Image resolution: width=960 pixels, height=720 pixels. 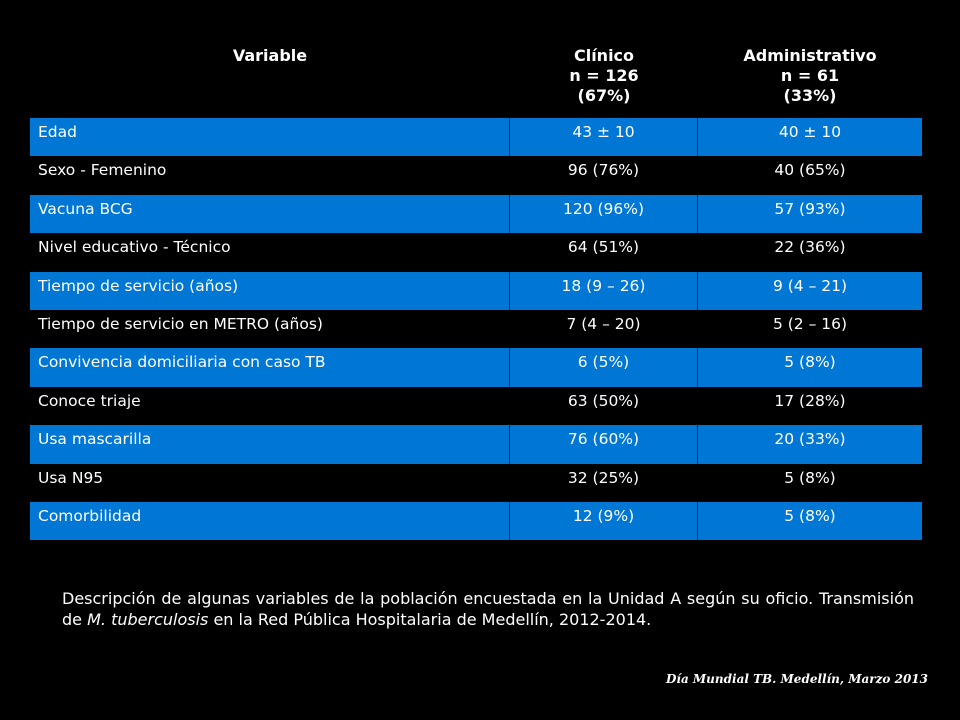 What do you see at coordinates (270, 406) in the screenshot?
I see `cell-variable: Conoce triaje` at bounding box center [270, 406].